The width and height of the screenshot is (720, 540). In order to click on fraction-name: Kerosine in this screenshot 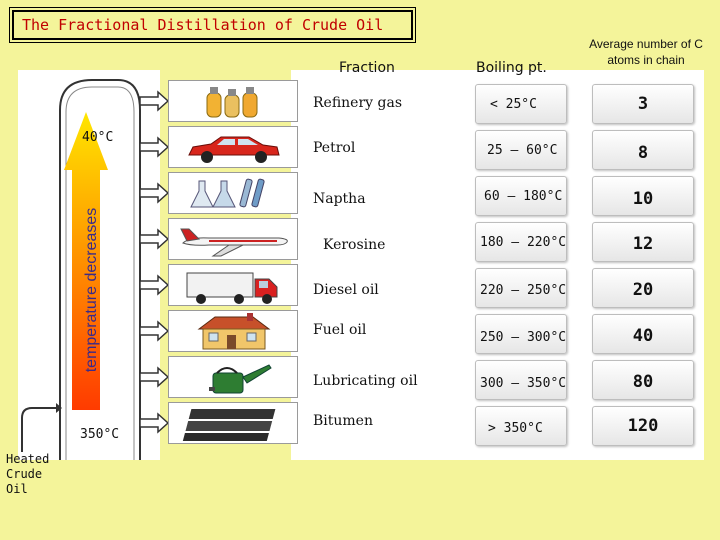, I will do `click(354, 245)`.